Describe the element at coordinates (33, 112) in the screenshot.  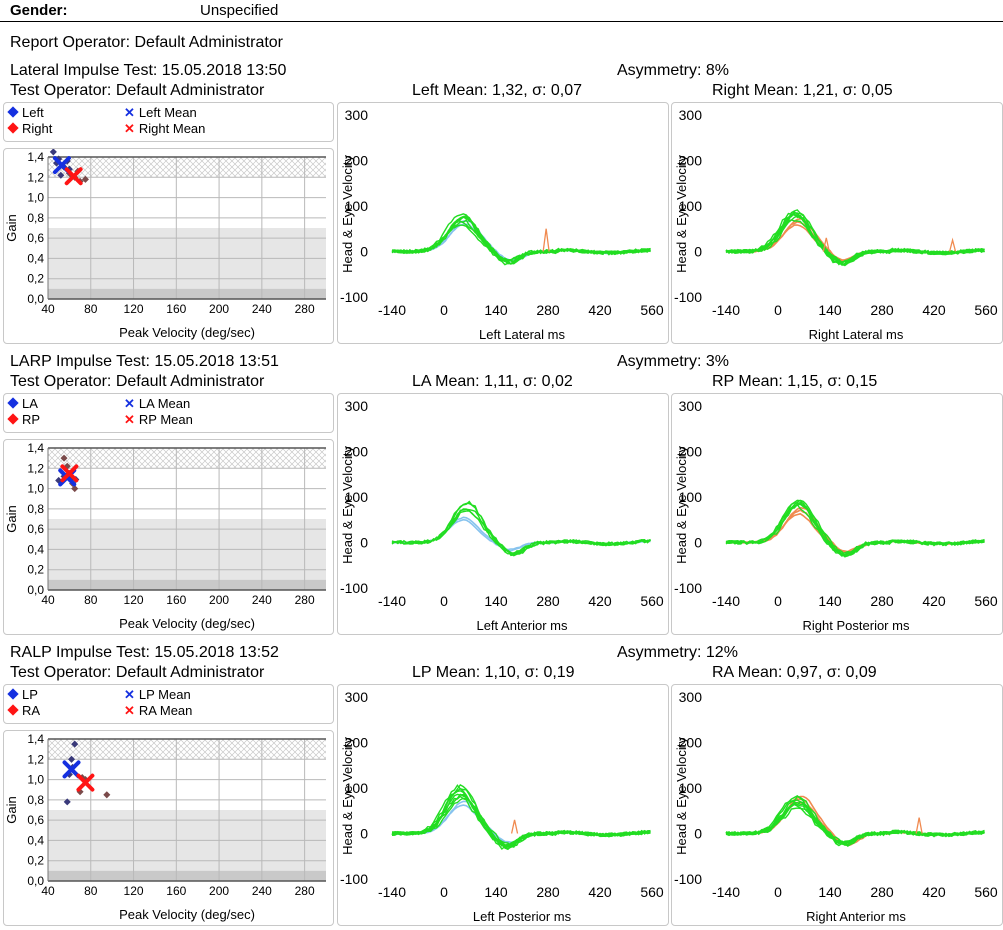
I see `legend-label: Left` at that location.